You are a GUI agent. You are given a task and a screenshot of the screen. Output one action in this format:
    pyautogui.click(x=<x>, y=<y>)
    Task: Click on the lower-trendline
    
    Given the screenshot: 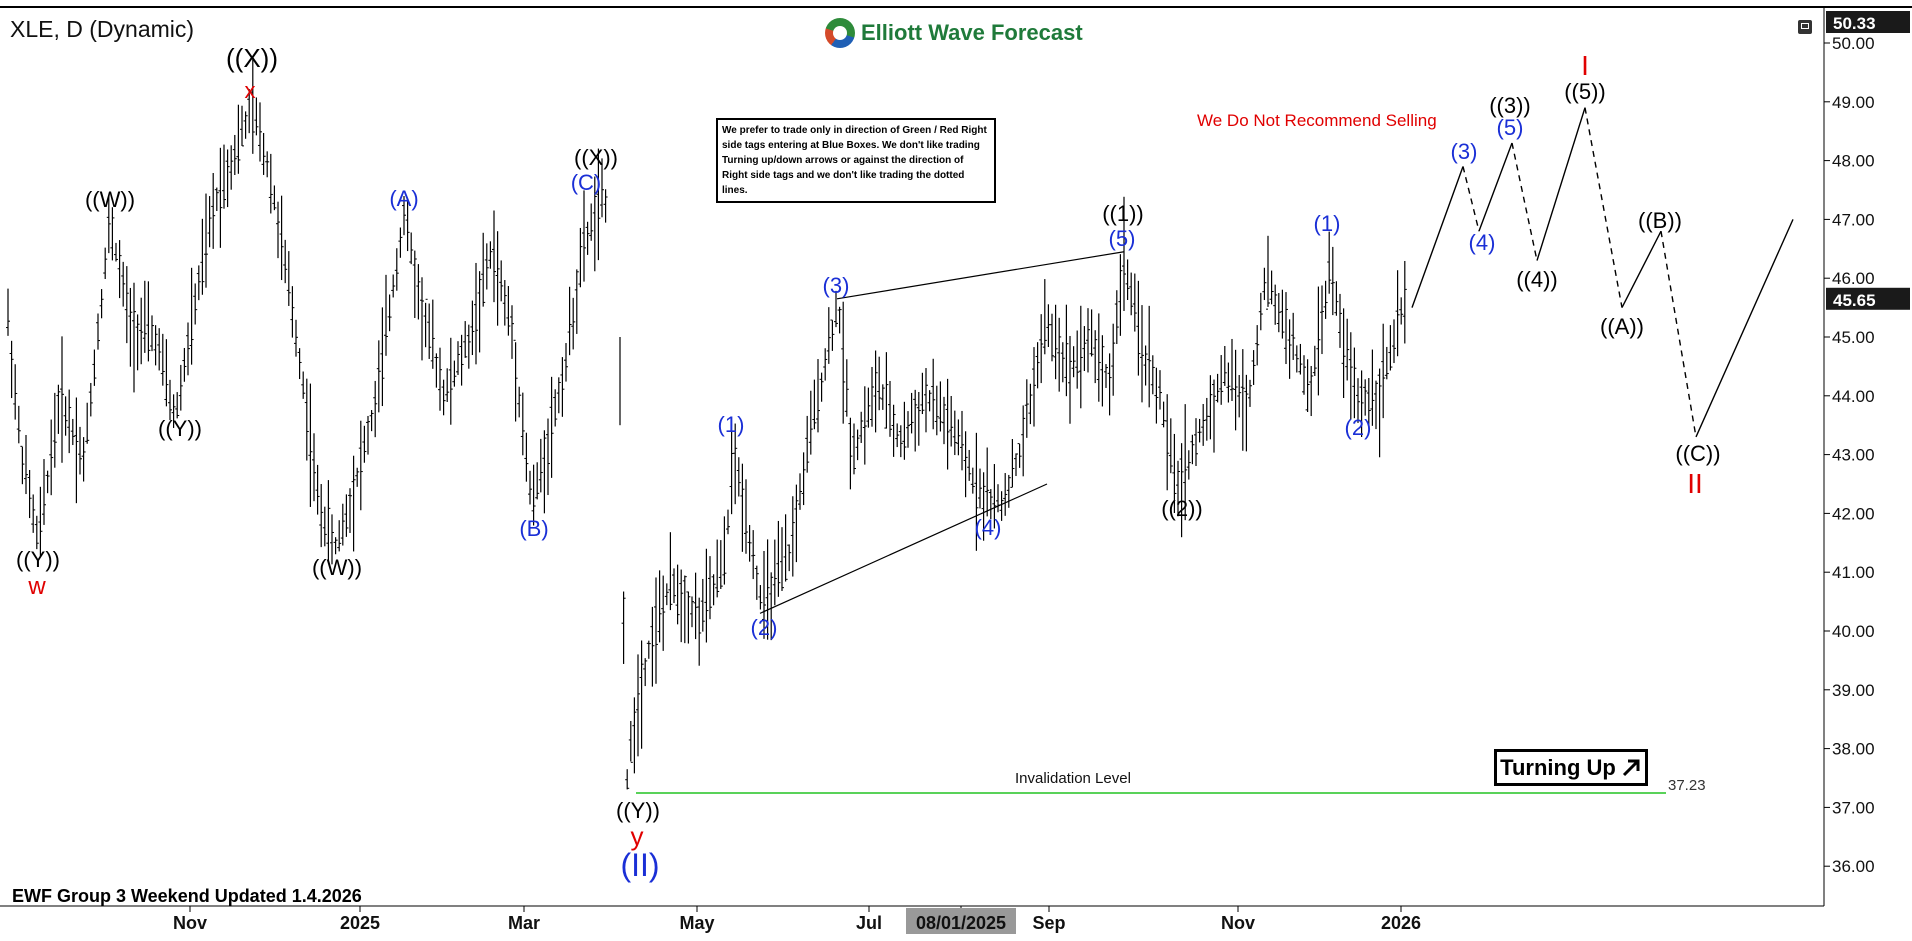 What is the action you would take?
    pyautogui.click(x=903, y=548)
    